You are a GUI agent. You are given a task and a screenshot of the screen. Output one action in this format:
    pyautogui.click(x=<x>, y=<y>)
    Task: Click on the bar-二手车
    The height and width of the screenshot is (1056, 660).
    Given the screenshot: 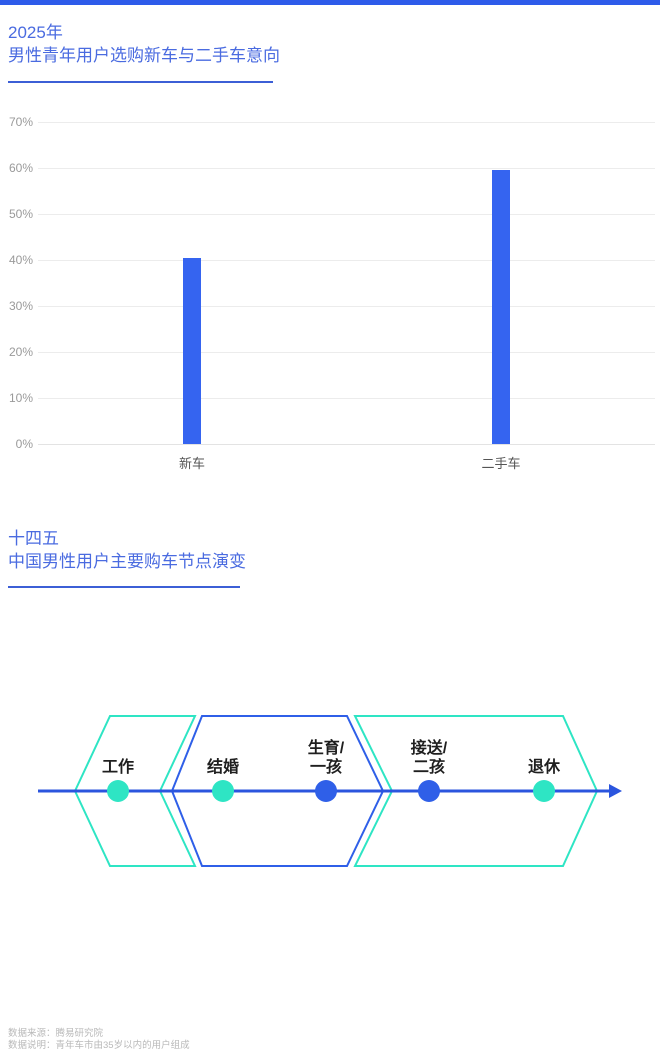 What is the action you would take?
    pyautogui.click(x=501, y=307)
    